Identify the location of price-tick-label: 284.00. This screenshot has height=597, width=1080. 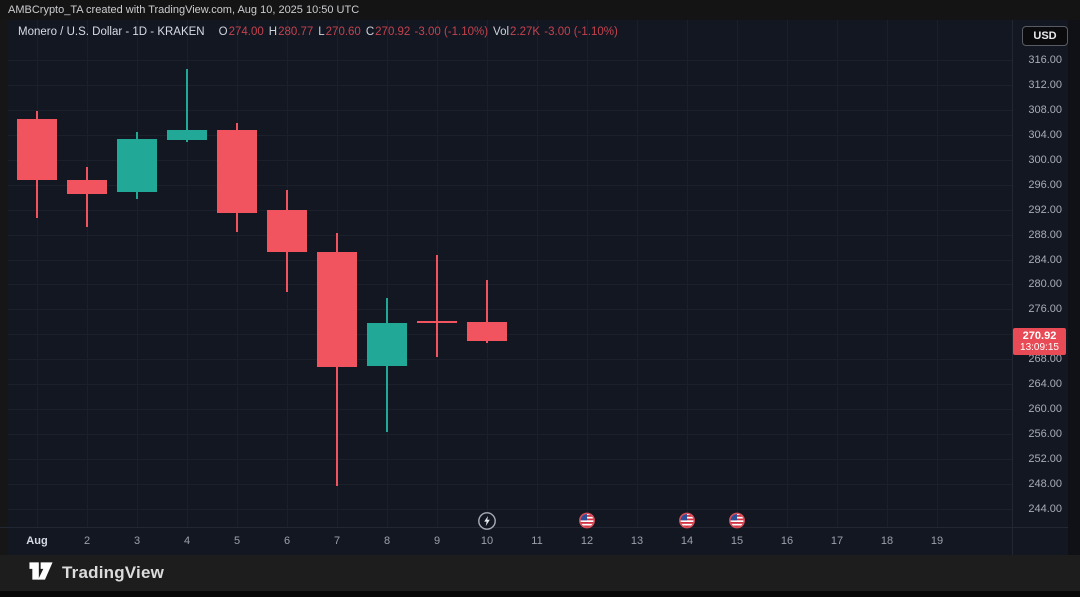
(1045, 259).